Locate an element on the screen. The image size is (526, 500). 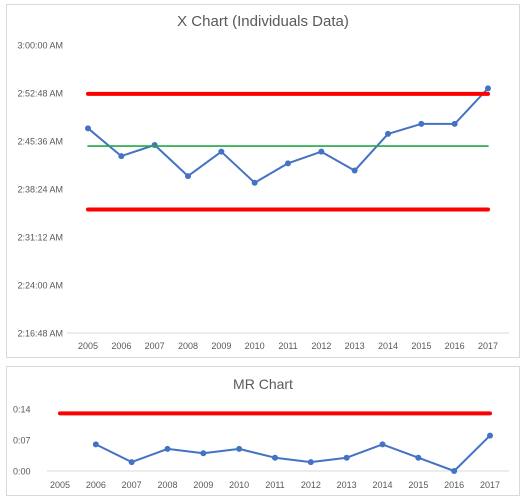
y-tick-label: 0:00 is located at coordinates (22, 472).